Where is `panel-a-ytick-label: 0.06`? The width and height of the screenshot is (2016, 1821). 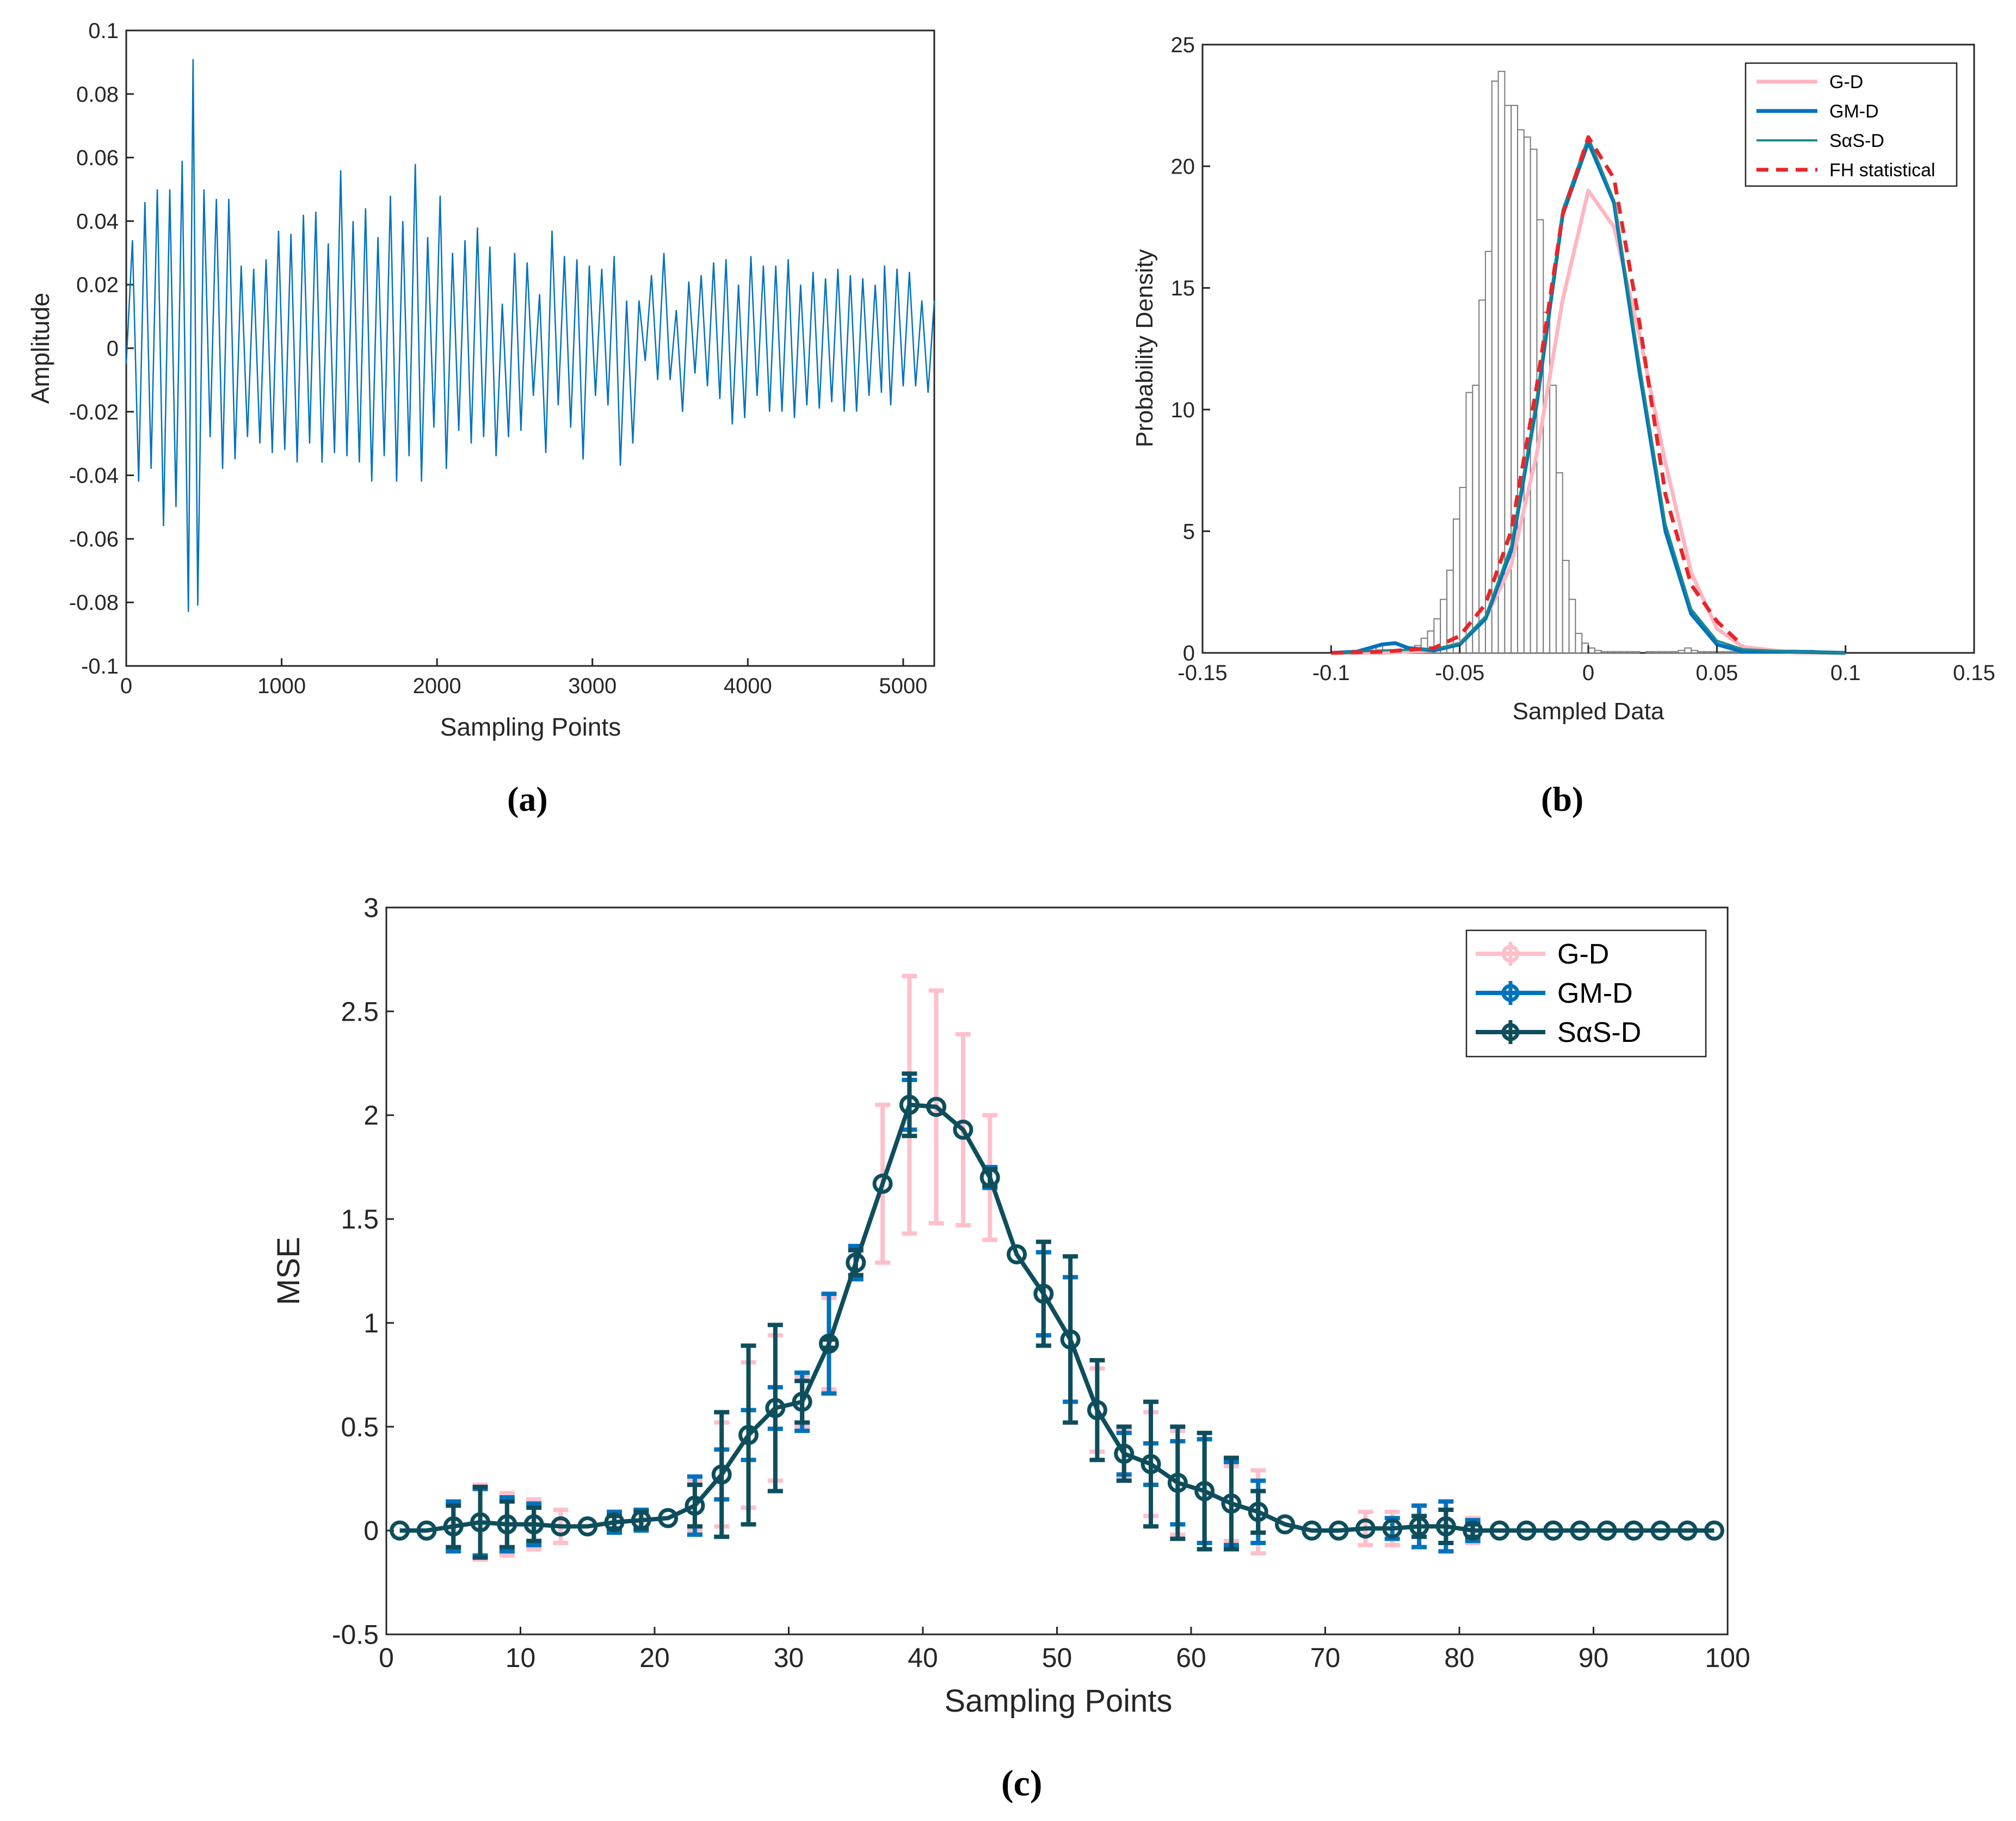
panel-a-ytick-label: 0.06 is located at coordinates (97, 158).